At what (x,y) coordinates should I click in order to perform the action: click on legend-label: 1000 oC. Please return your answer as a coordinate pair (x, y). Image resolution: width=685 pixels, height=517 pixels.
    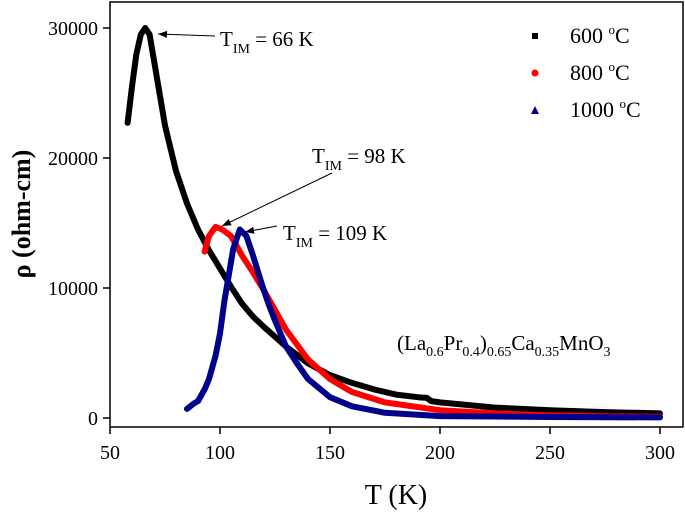
    Looking at the image, I should click on (605, 109).